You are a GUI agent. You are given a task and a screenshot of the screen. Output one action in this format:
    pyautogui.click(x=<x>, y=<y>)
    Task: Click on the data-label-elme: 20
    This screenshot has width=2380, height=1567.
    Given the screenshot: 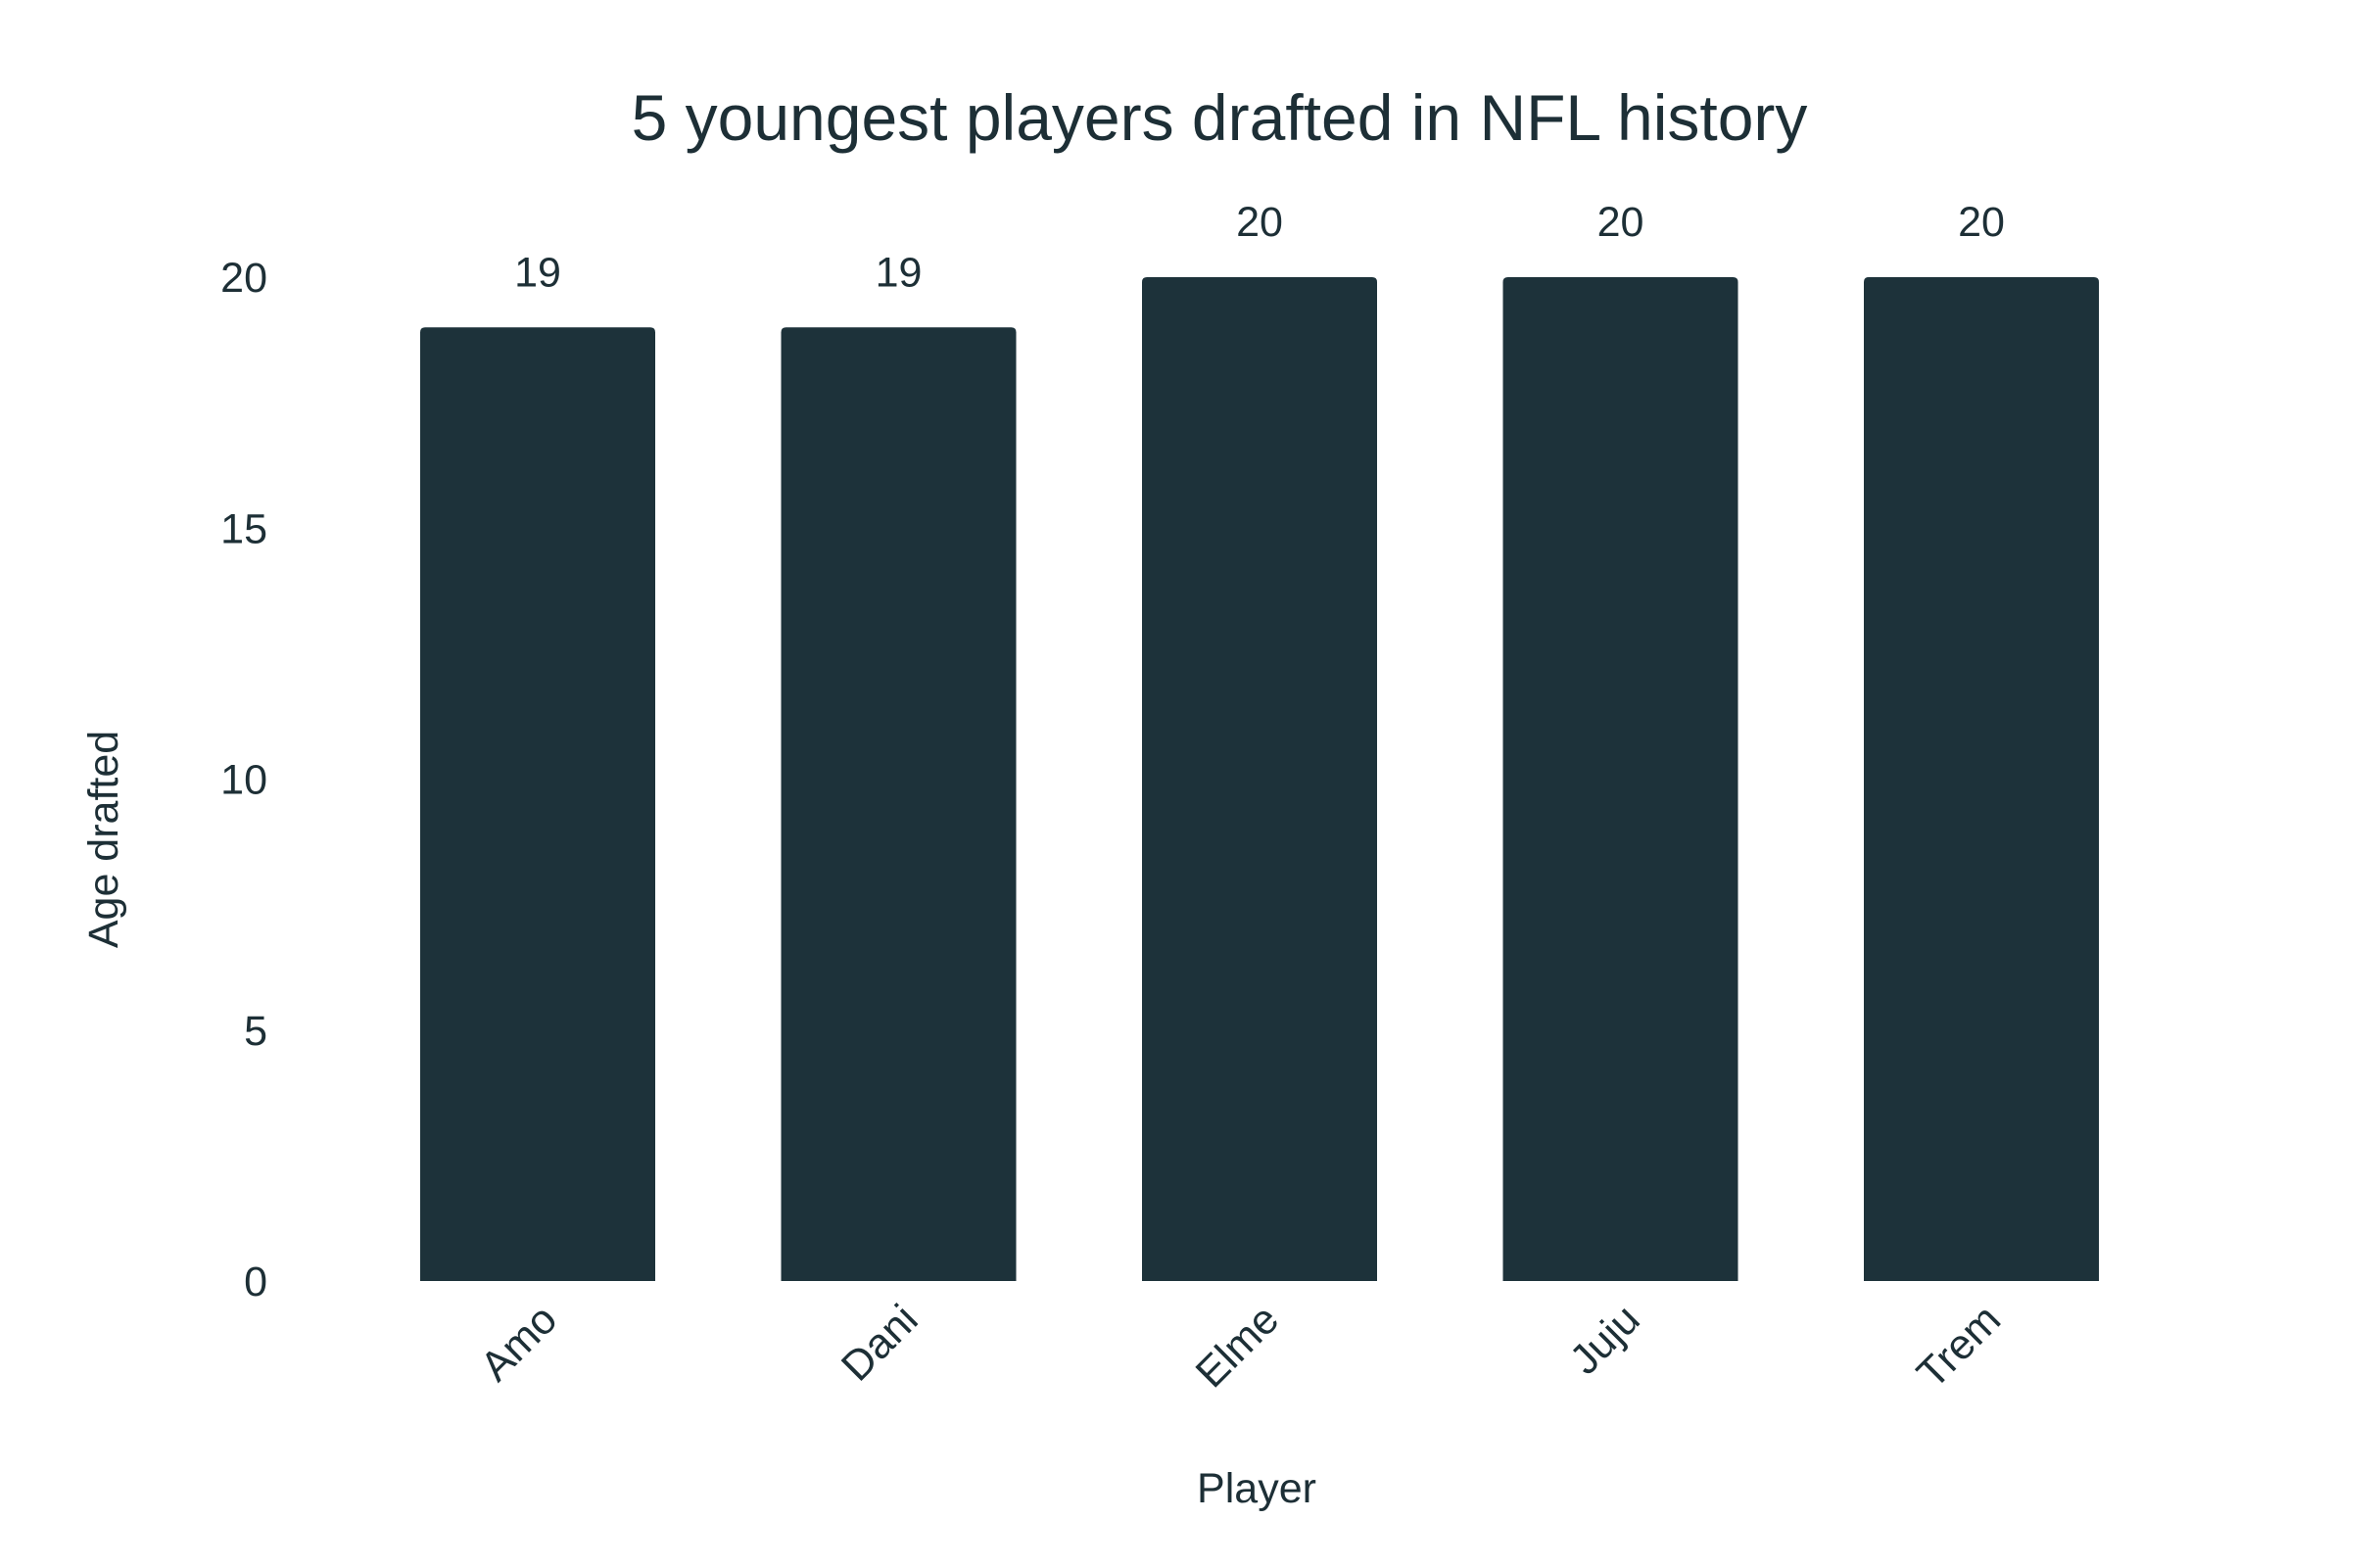 What is the action you would take?
    pyautogui.click(x=1259, y=222)
    